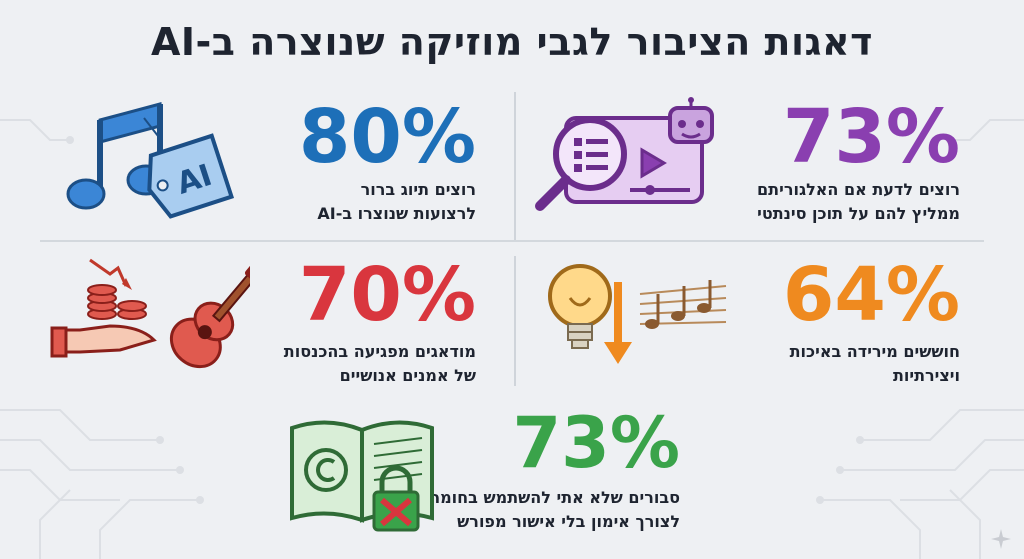  What do you see at coordinates (624, 154) in the screenshot?
I see `magnifier-robot-video-icon` at bounding box center [624, 154].